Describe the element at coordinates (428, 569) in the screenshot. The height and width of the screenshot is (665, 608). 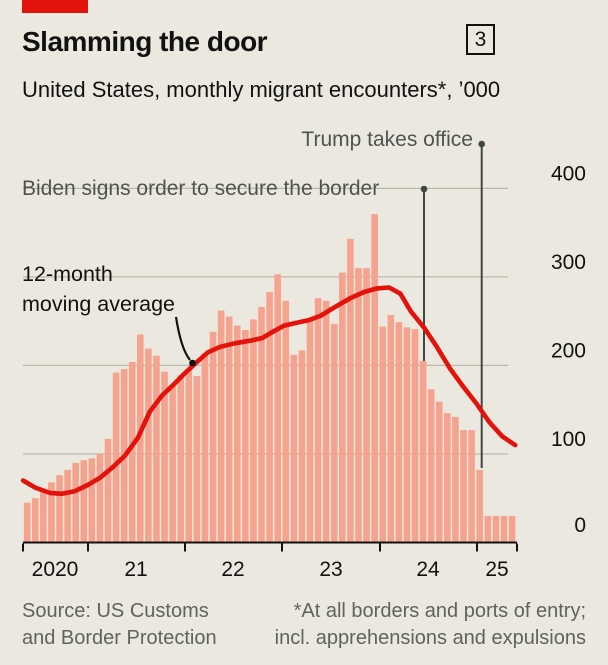
I see `x-axis-label: 24` at that location.